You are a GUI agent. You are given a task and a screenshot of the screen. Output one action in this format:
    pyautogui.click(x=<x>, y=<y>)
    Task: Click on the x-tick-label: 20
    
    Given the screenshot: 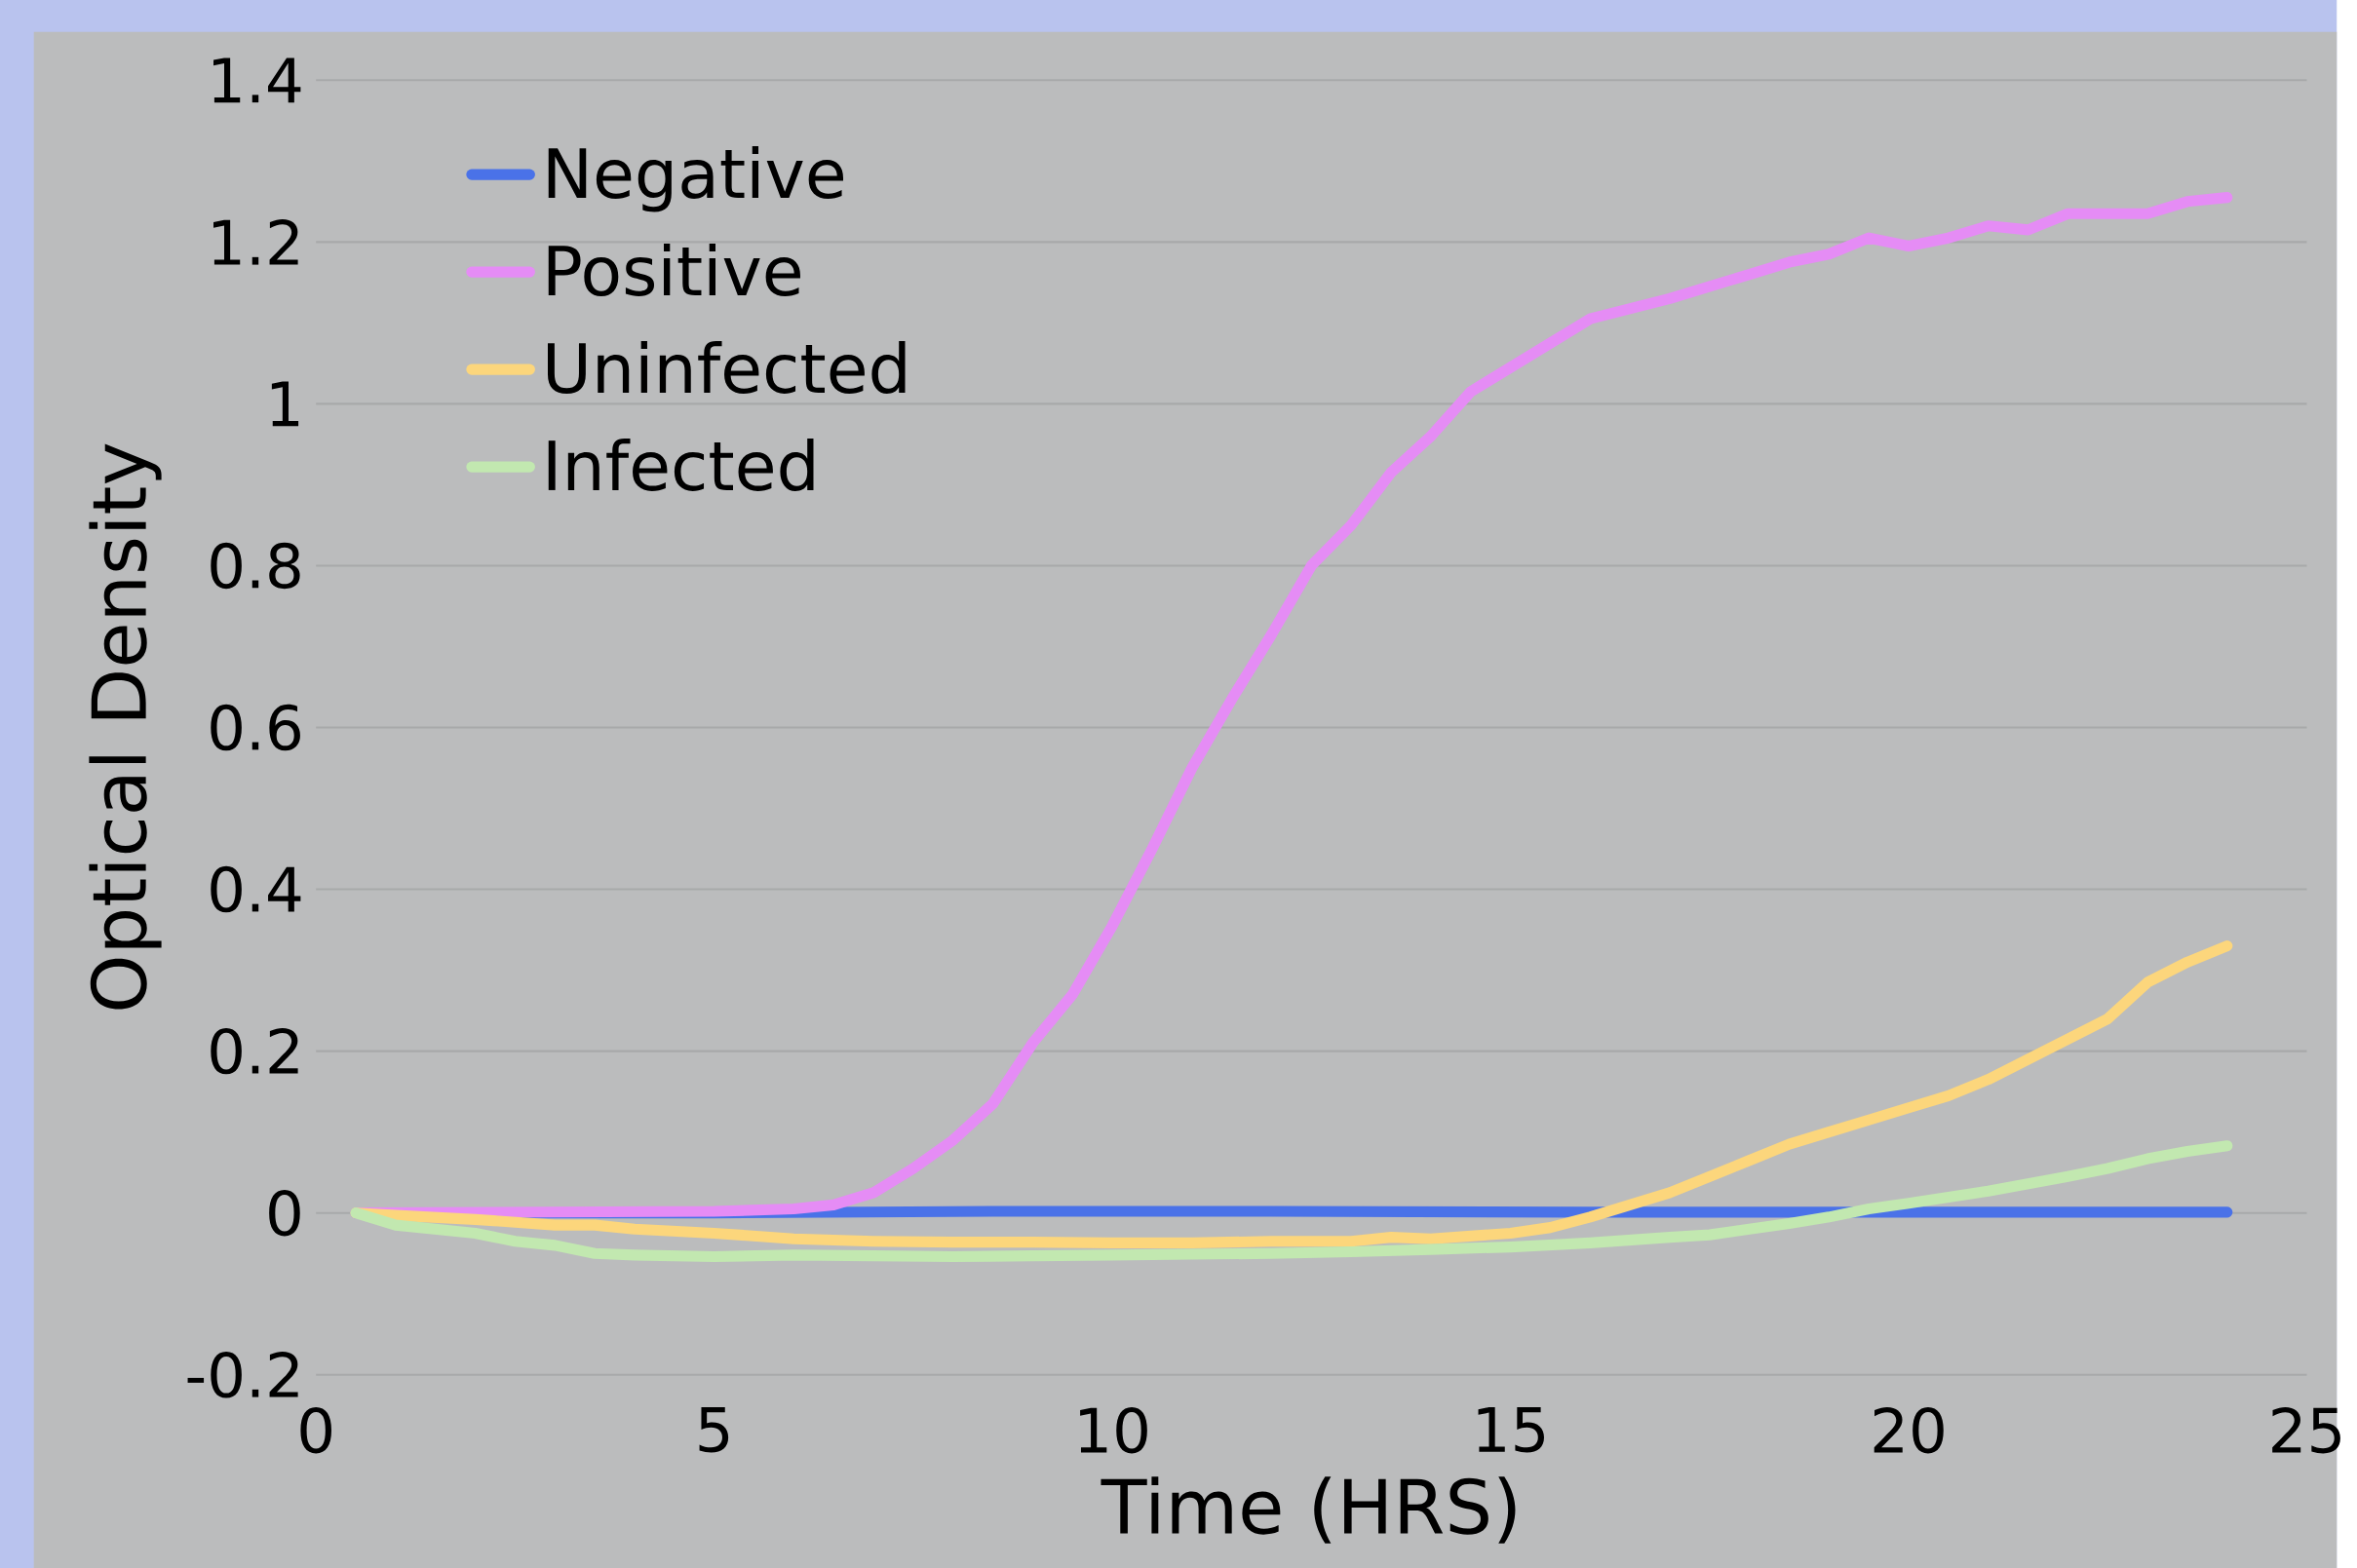 What is the action you would take?
    pyautogui.click(x=1909, y=1430)
    